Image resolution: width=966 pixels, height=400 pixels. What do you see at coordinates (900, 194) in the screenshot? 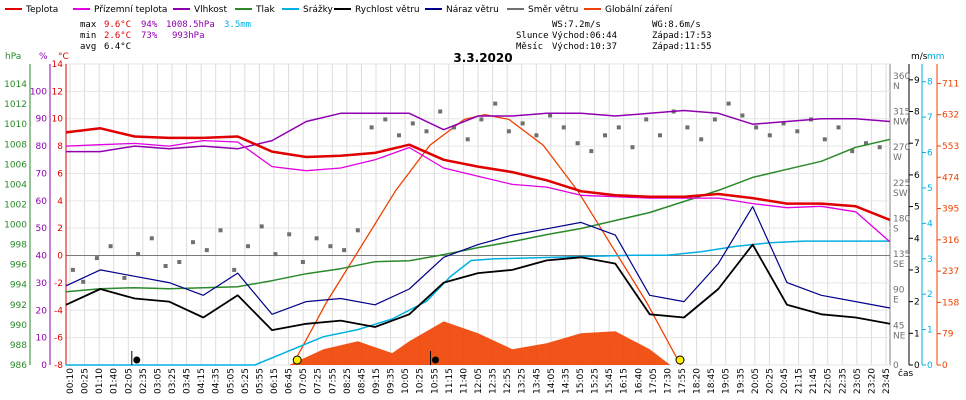
I see `dir-tick-compass: SW` at bounding box center [900, 194].